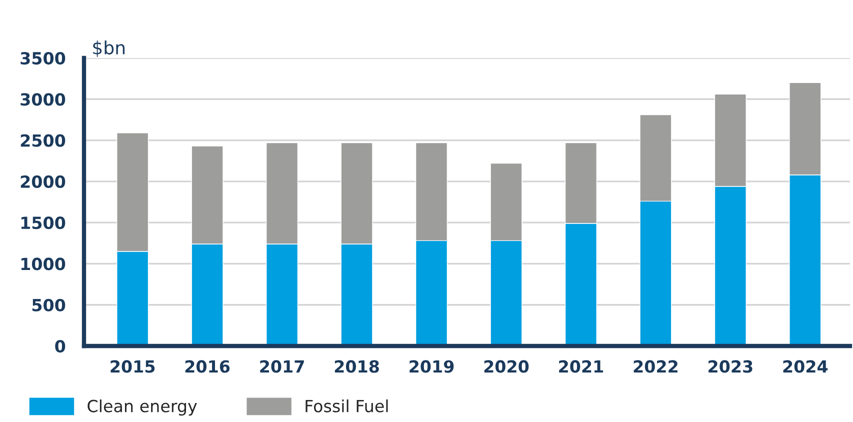  Describe the element at coordinates (109, 48) in the screenshot. I see `y-axis-title: $bn` at that location.